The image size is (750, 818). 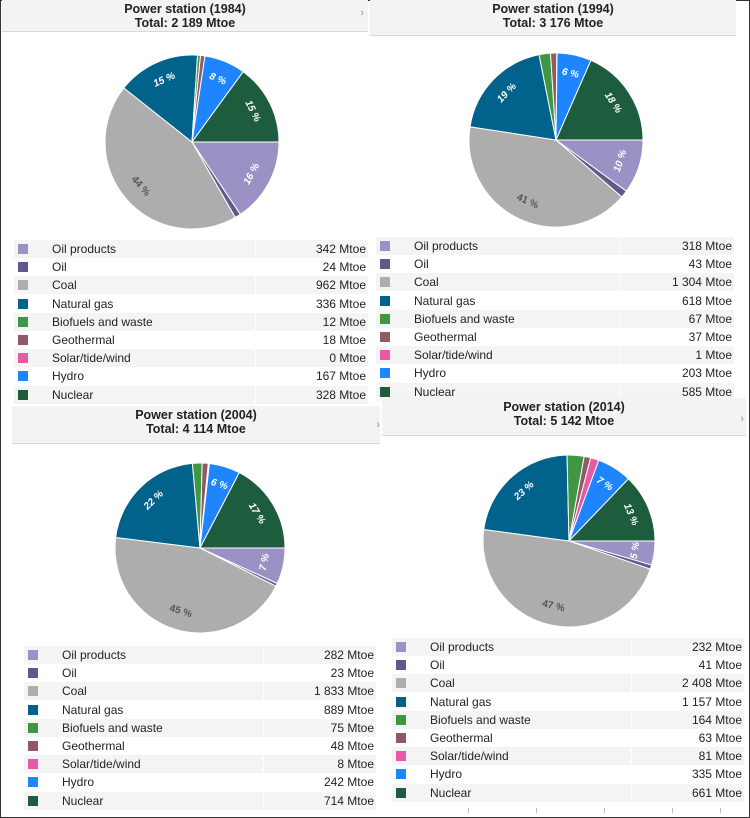 I want to click on legend-row: Hydro 203 Mtoe, so click(x=555, y=373).